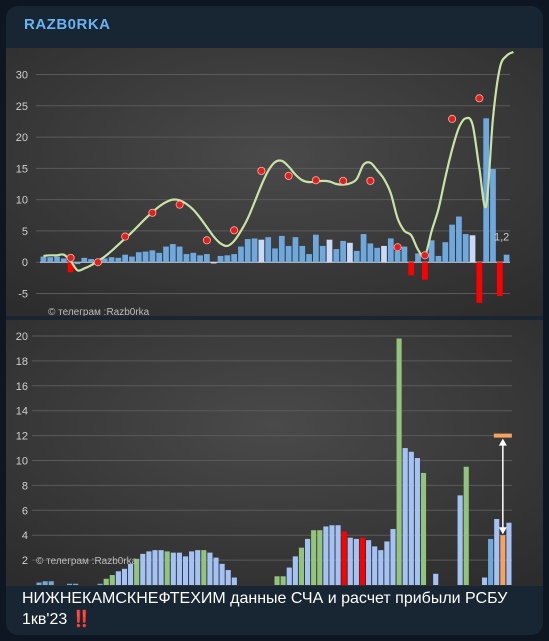  Describe the element at coordinates (25, 486) in the screenshot. I see `y-tick-label: 8` at that location.